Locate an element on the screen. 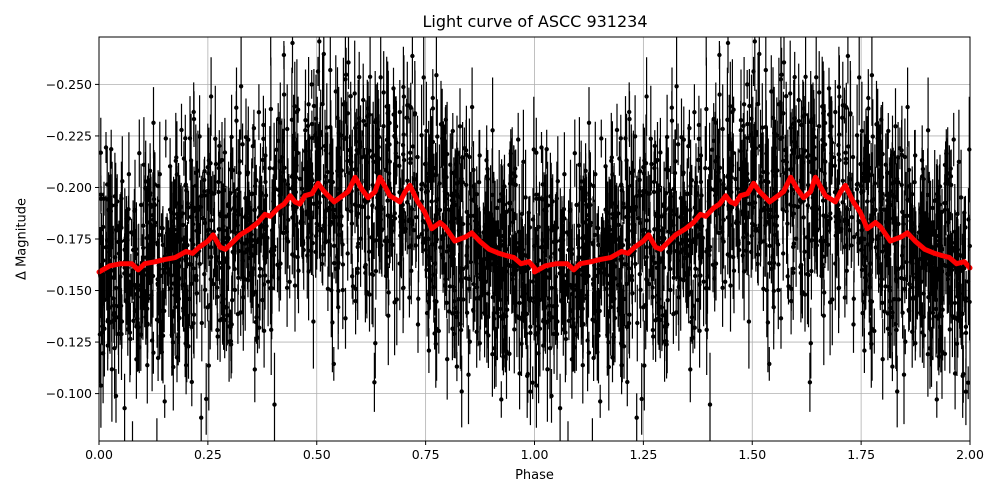 Image resolution: width=1000 pixels, height=500 pixels. y-tick-label: −0.150 is located at coordinates (69, 290).